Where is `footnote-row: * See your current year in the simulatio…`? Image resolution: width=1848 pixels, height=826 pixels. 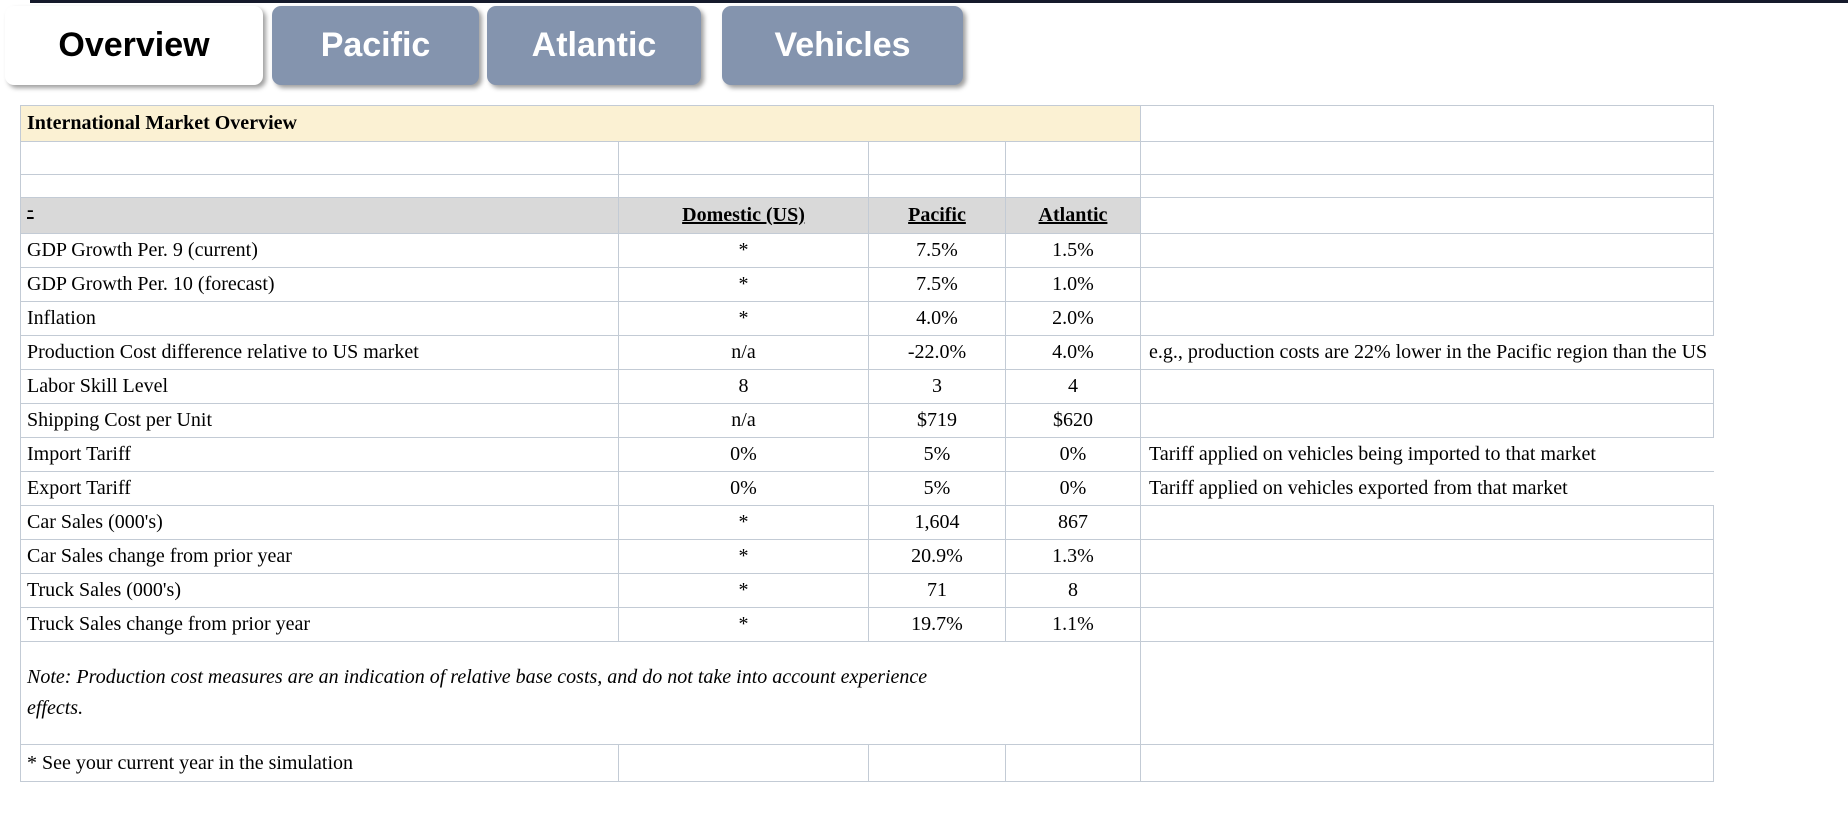
footnote-row: * See your current year in the simulatio… is located at coordinates (867, 763).